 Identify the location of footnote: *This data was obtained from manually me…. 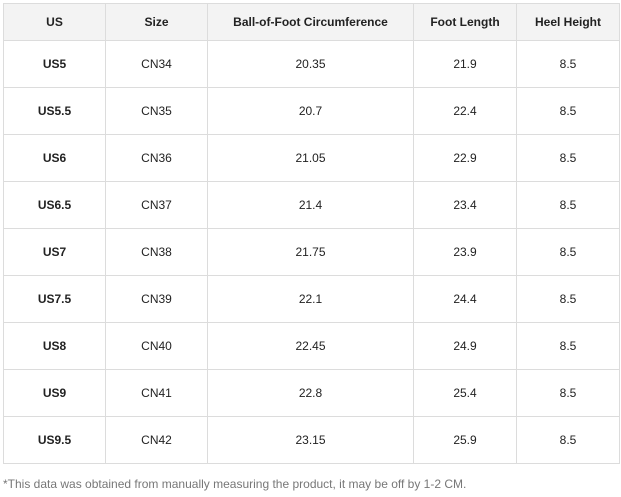
(235, 484).